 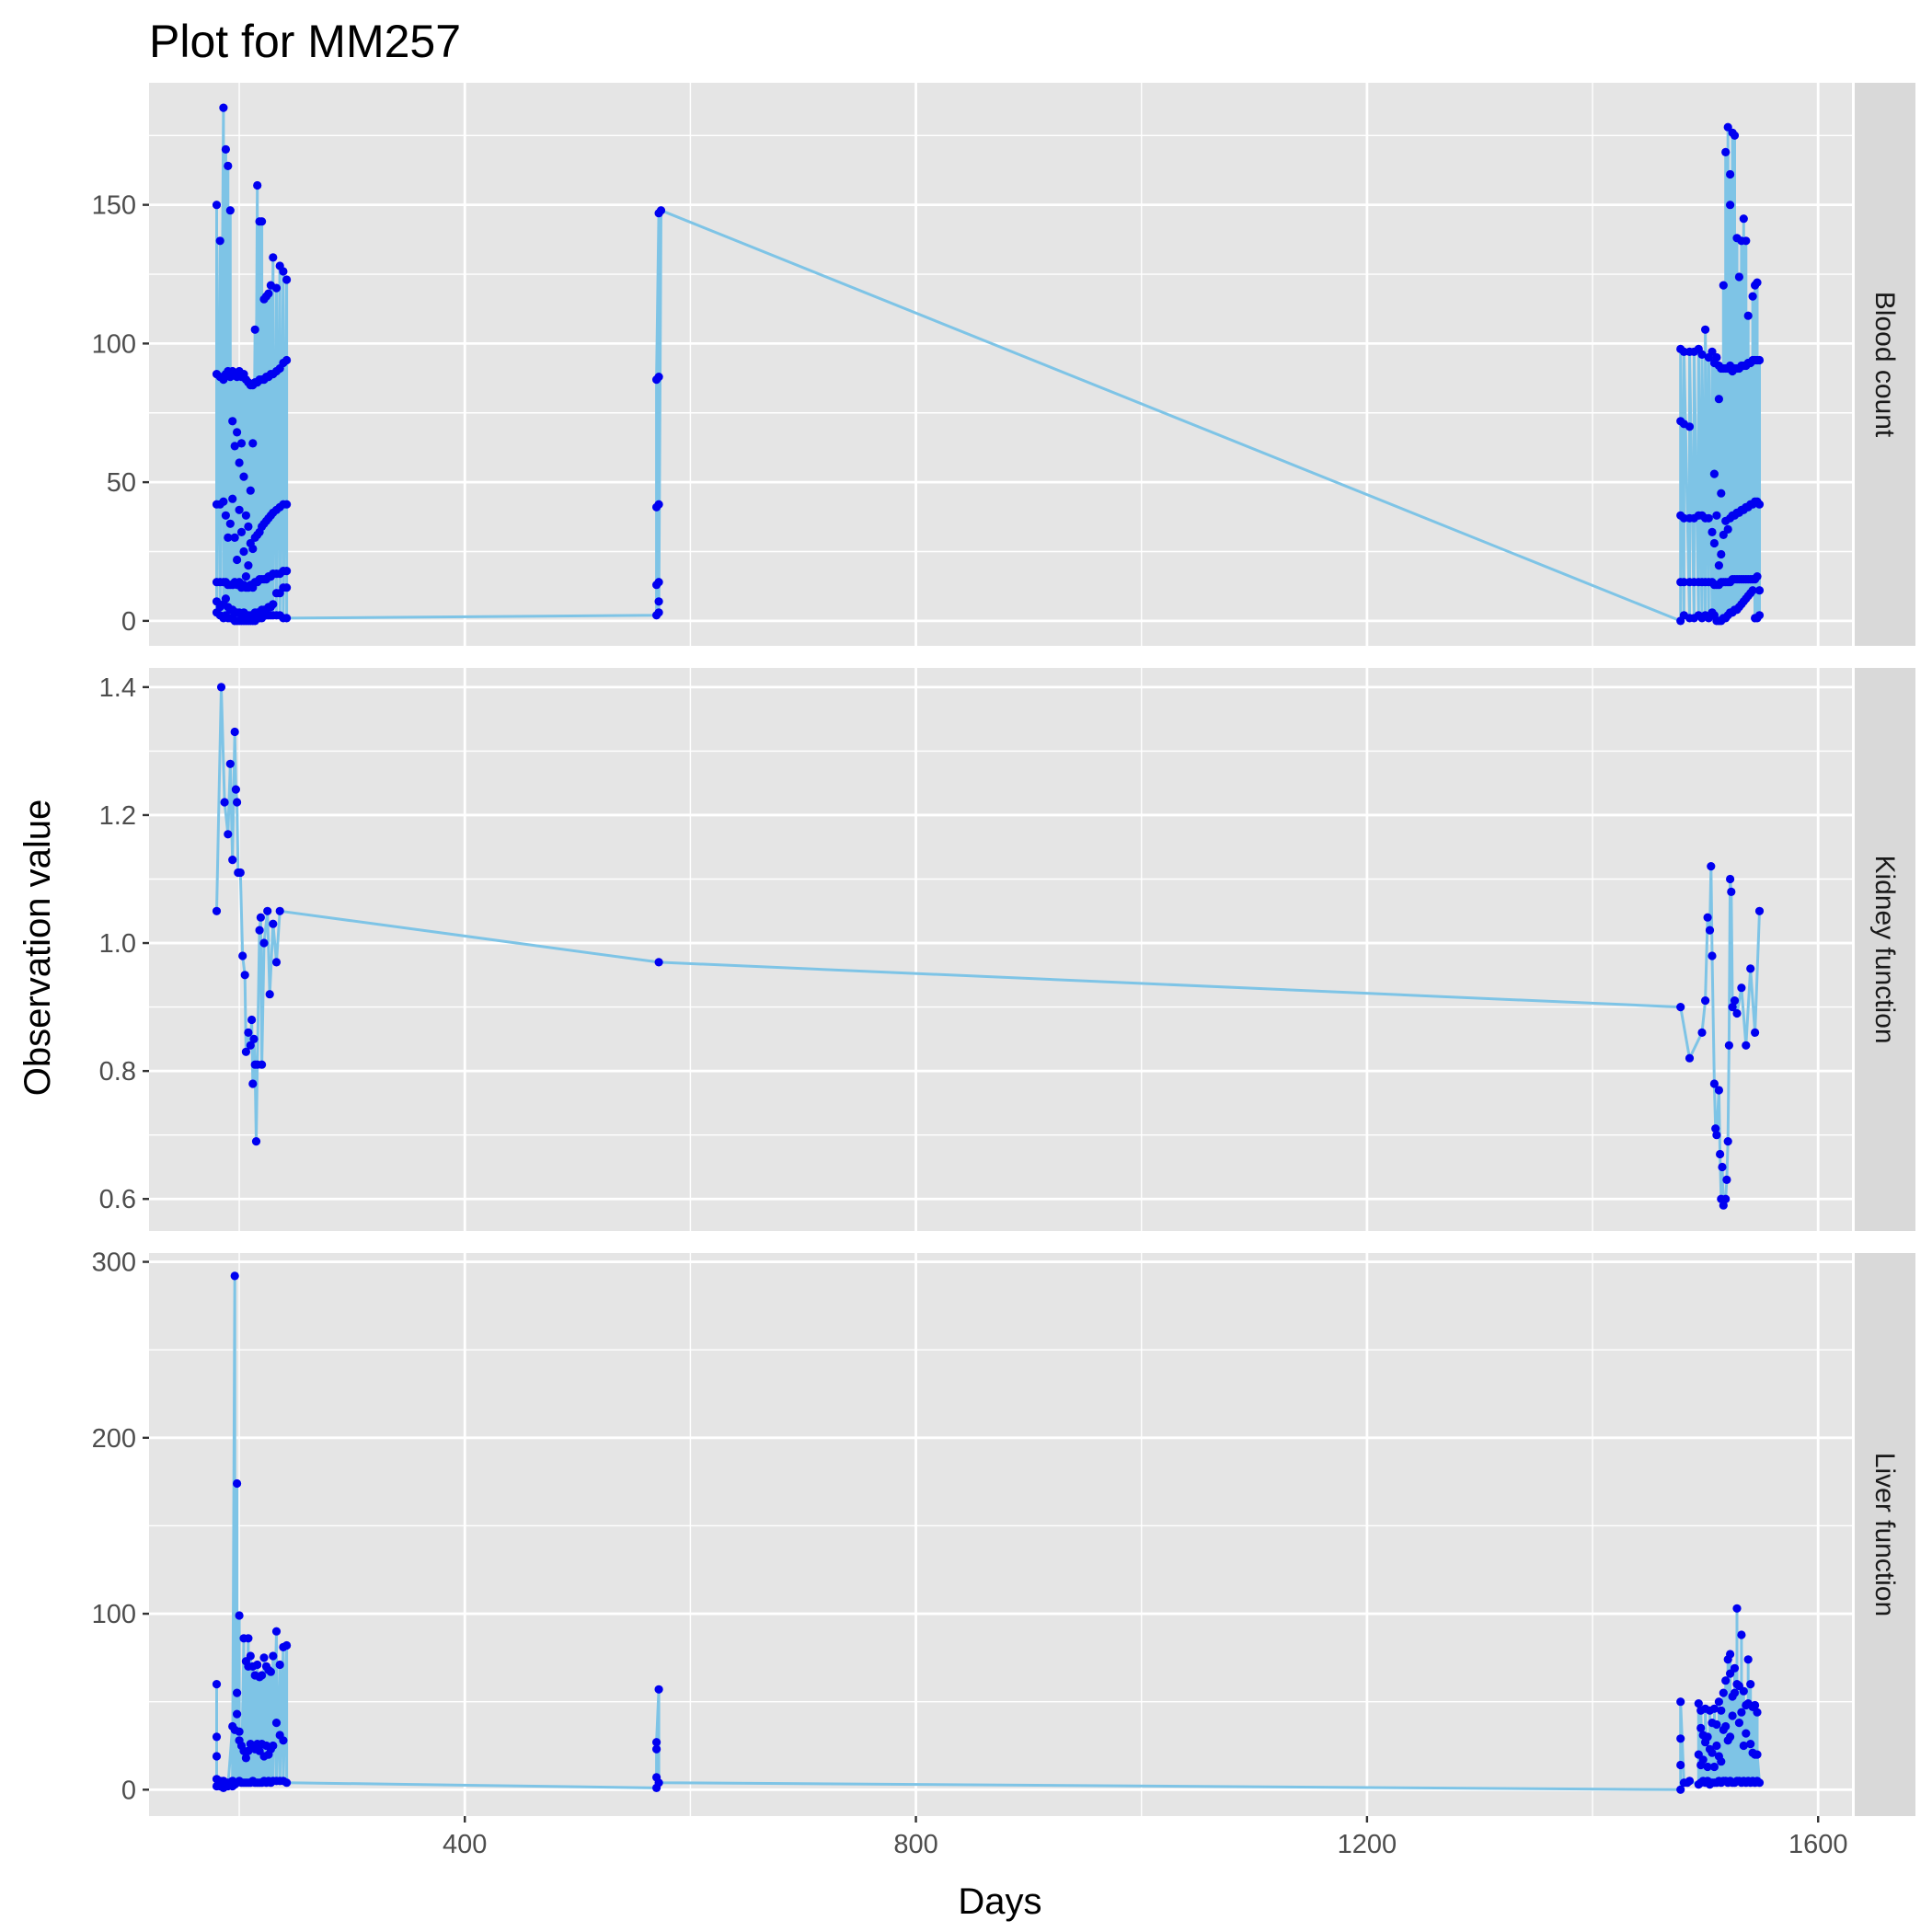 What do you see at coordinates (465, 1844) in the screenshot?
I see `x-tick-label: 400` at bounding box center [465, 1844].